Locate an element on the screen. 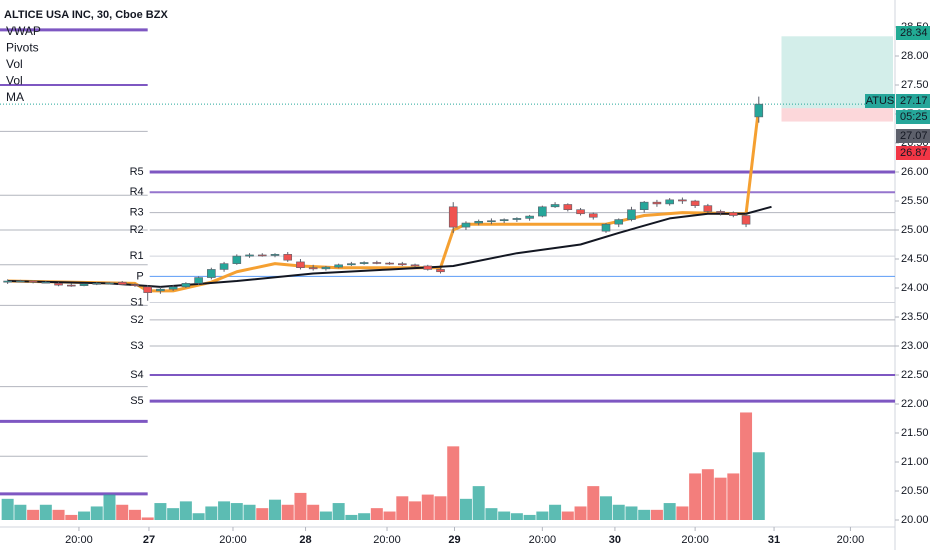 The height and width of the screenshot is (550, 932). y-tick-label: 21.50 is located at coordinates (915, 433).